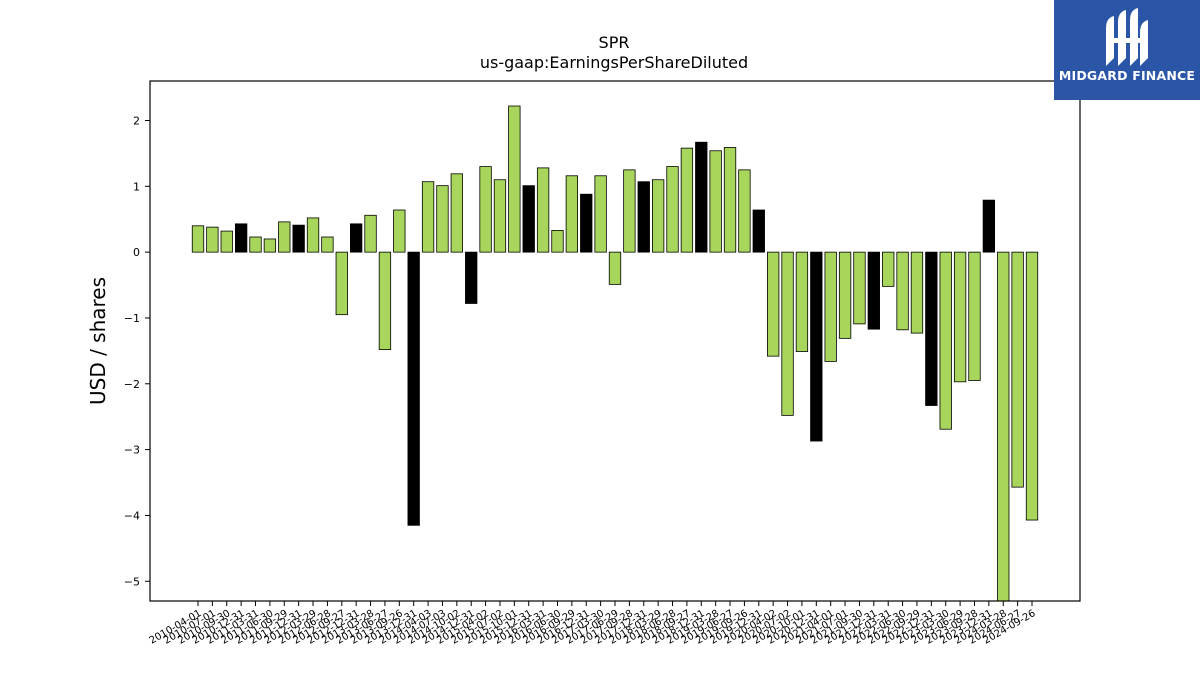 This screenshot has width=1200, height=679. What do you see at coordinates (1127, 37) in the screenshot?
I see `midgard-logo-icon` at bounding box center [1127, 37].